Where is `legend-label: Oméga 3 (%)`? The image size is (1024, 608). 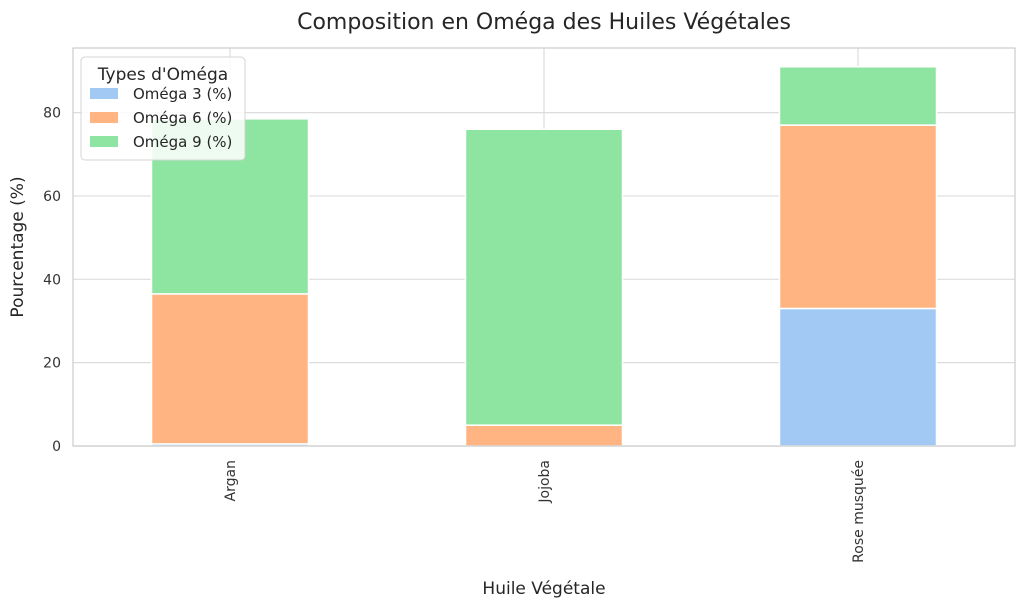
legend-label: Oméga 3 (%) is located at coordinates (182, 94).